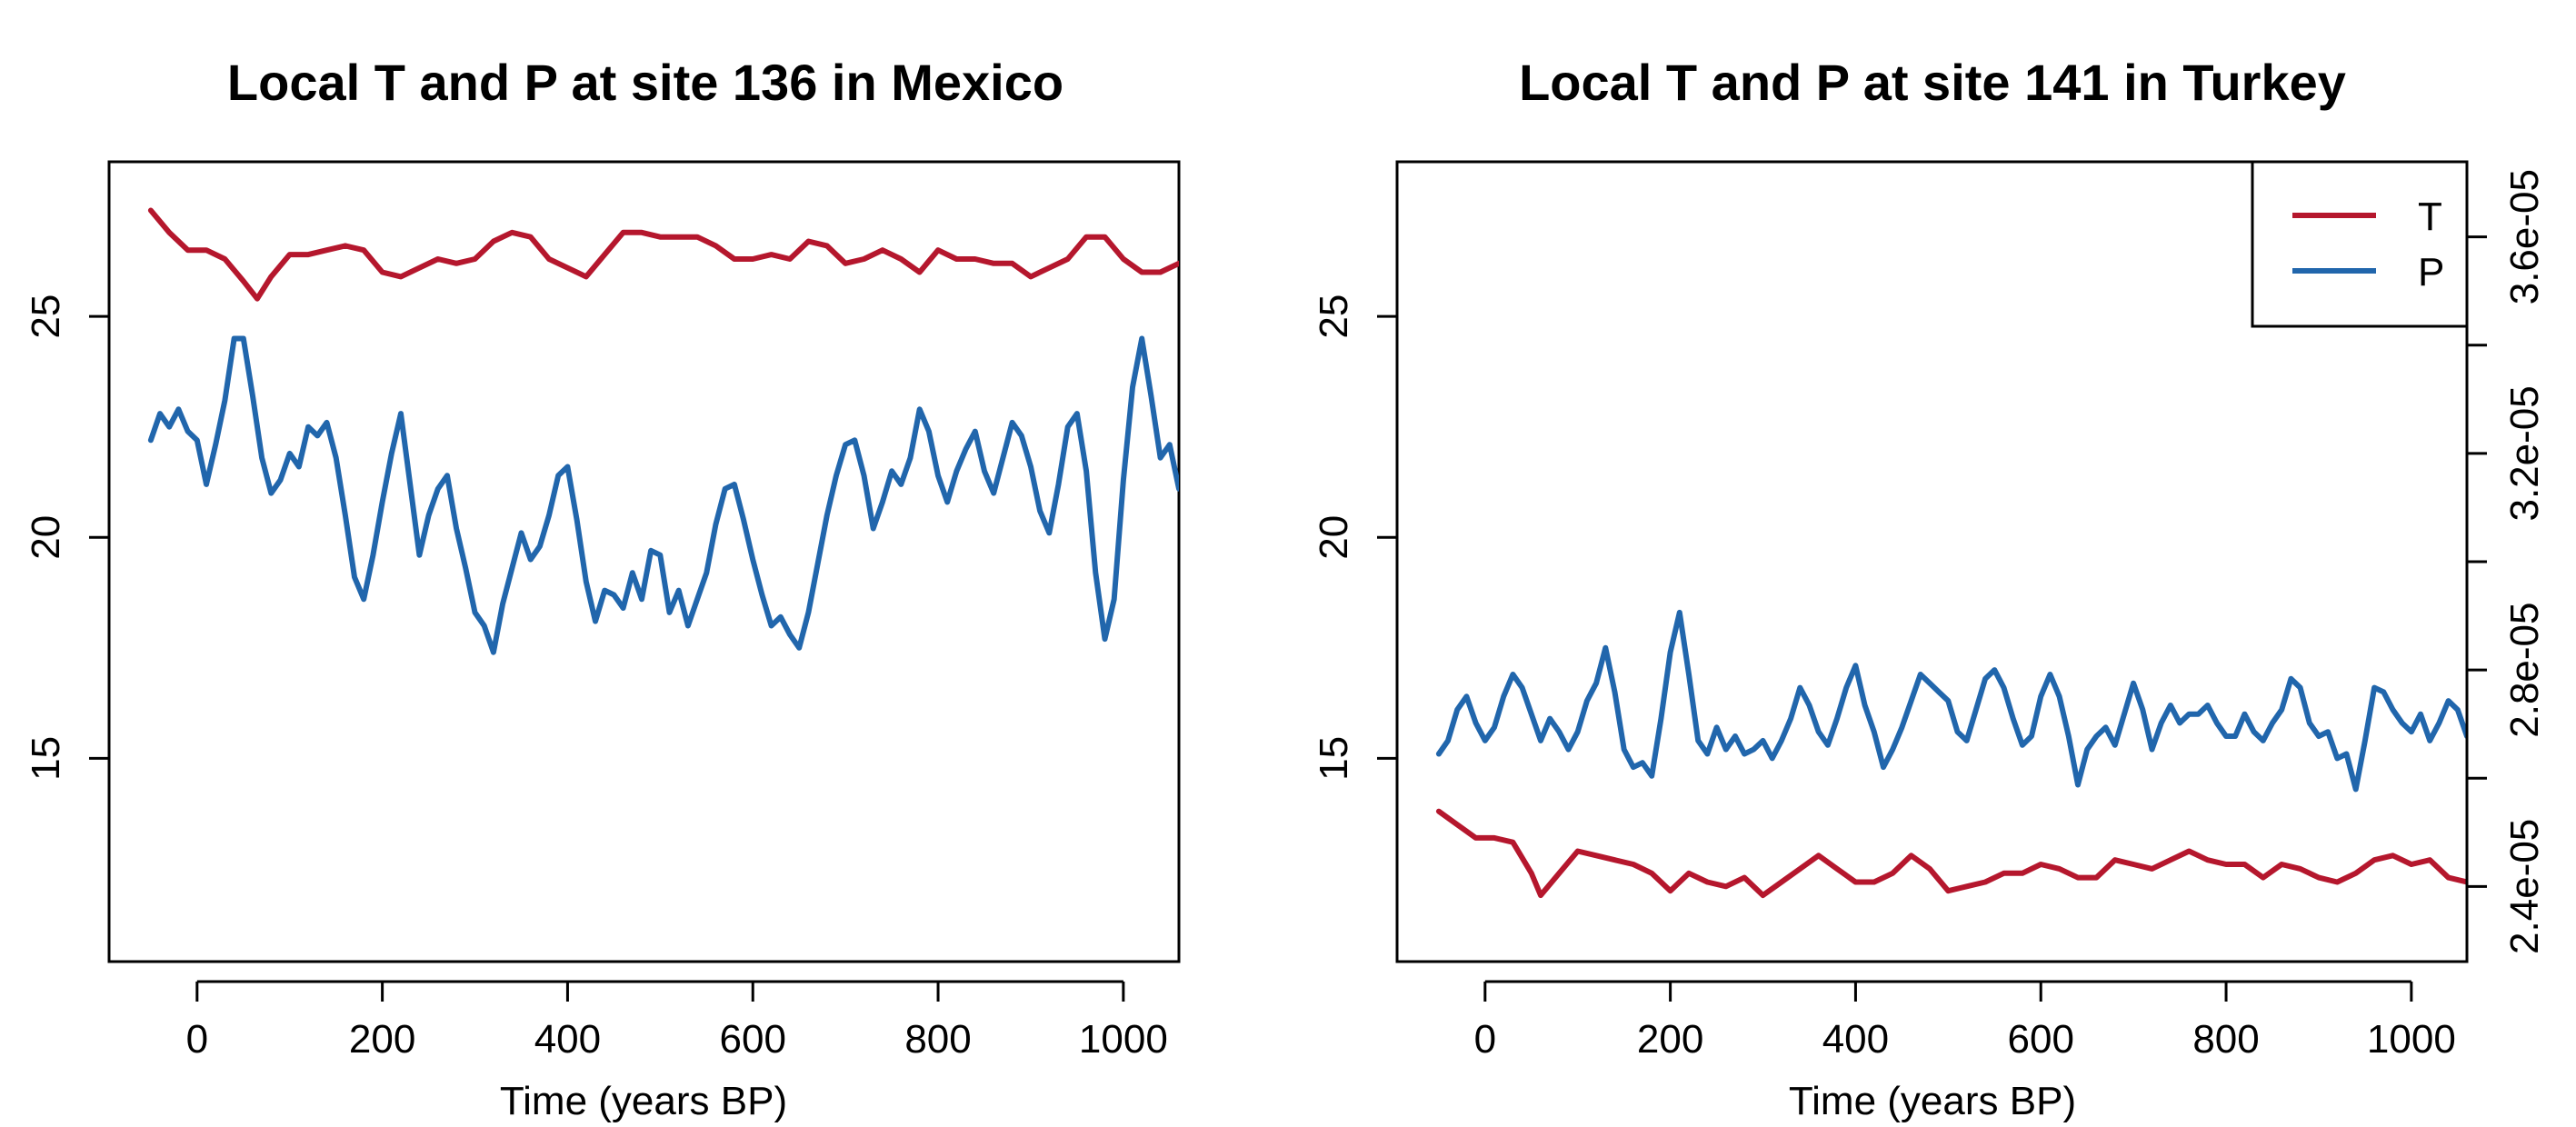 The width and height of the screenshot is (2576, 1127). I want to click on legend: T P, so click(2360, 244).